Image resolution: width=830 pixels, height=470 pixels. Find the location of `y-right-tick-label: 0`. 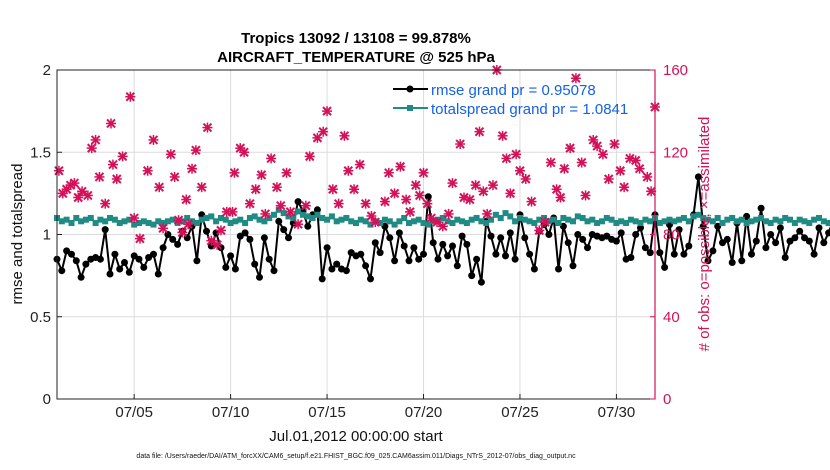

y-right-tick-label: 0 is located at coordinates (667, 399).